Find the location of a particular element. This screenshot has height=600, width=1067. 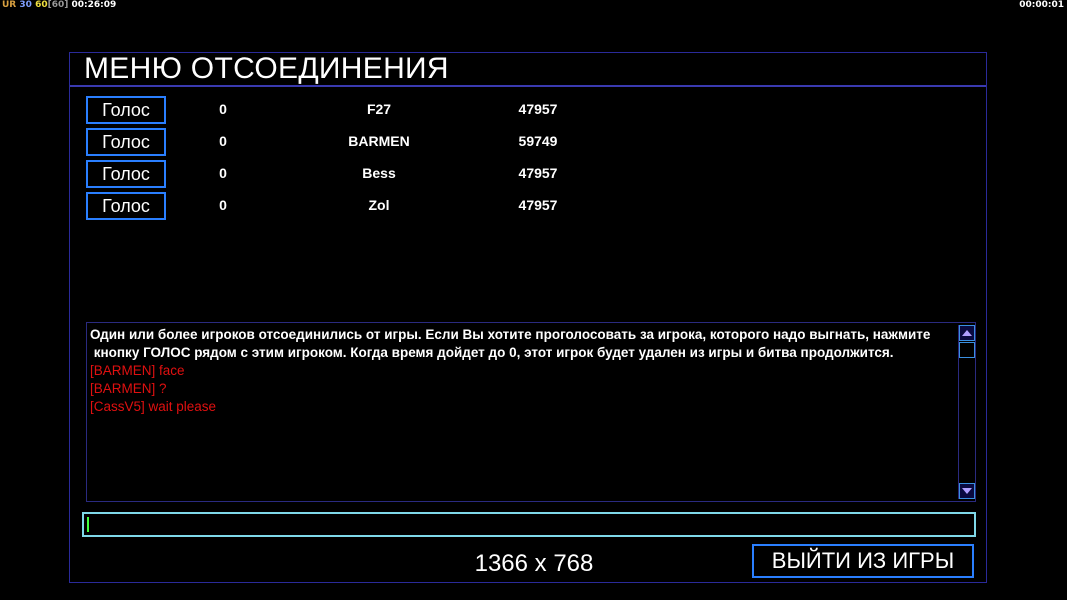

player-row: Голос 0 Zol 47957 is located at coordinates (386, 206).